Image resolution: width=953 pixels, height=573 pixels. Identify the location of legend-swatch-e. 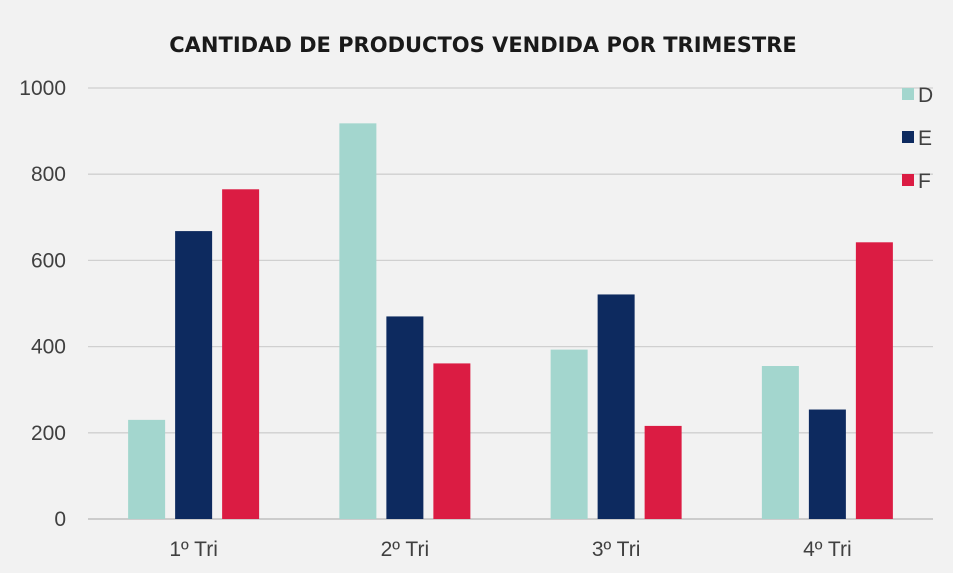
(908, 137).